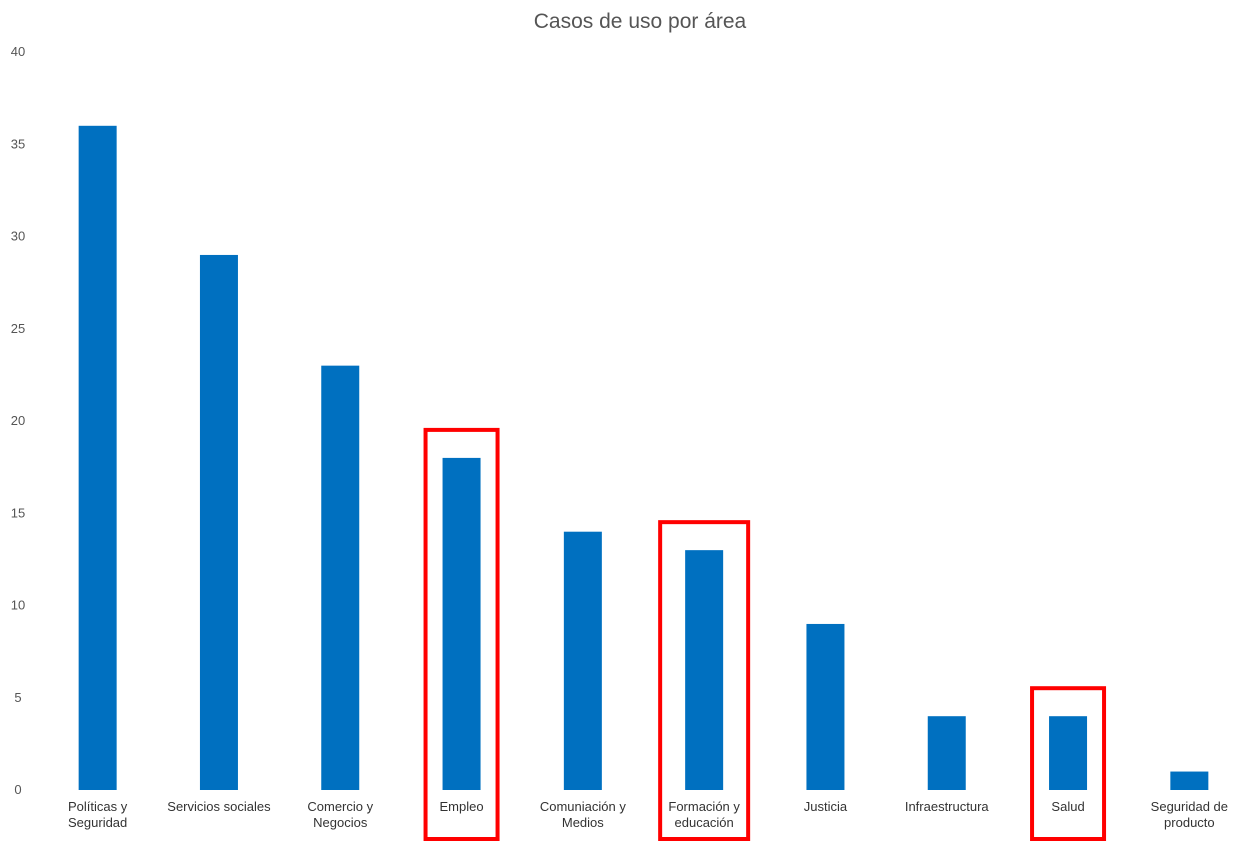  I want to click on x-tick-label: Servicios sociales, so click(219, 806).